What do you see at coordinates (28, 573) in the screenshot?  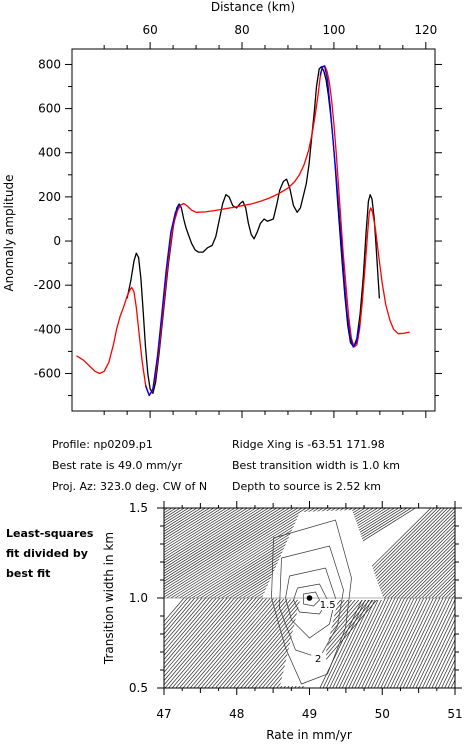 I see `legend-line-3: best fit` at bounding box center [28, 573].